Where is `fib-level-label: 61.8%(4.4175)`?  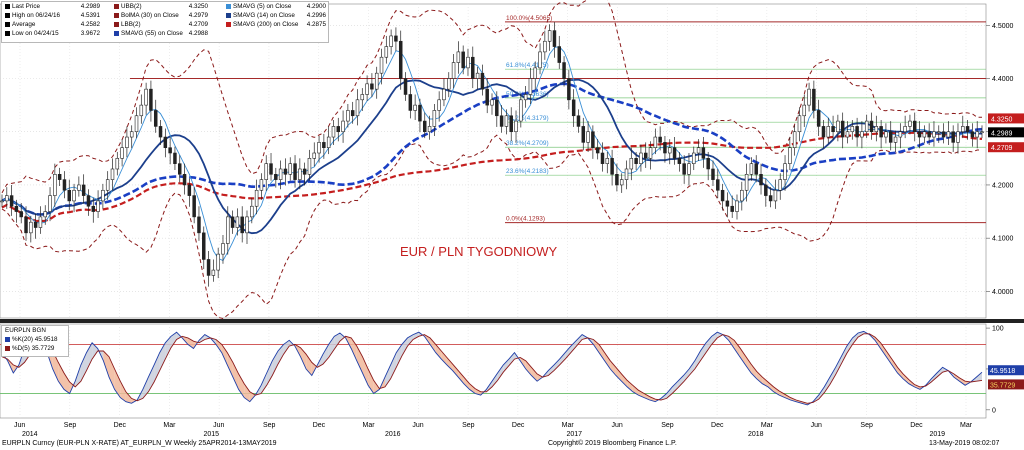
fib-level-label: 61.8%(4.4175) is located at coordinates (527, 65).